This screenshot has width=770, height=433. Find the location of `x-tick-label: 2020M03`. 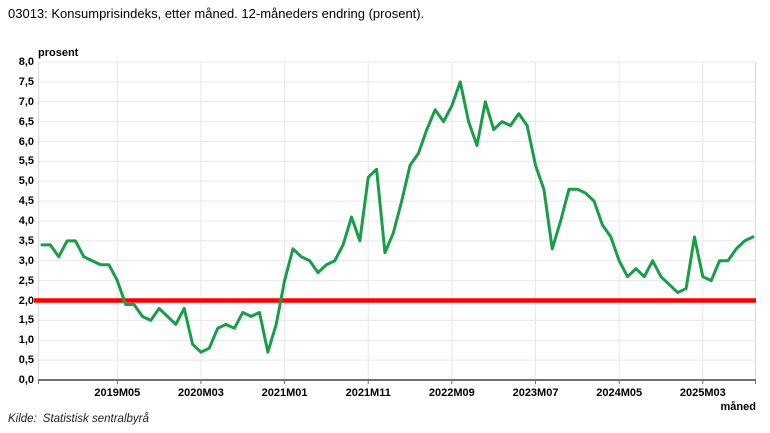

x-tick-label: 2020M03 is located at coordinates (200, 393).